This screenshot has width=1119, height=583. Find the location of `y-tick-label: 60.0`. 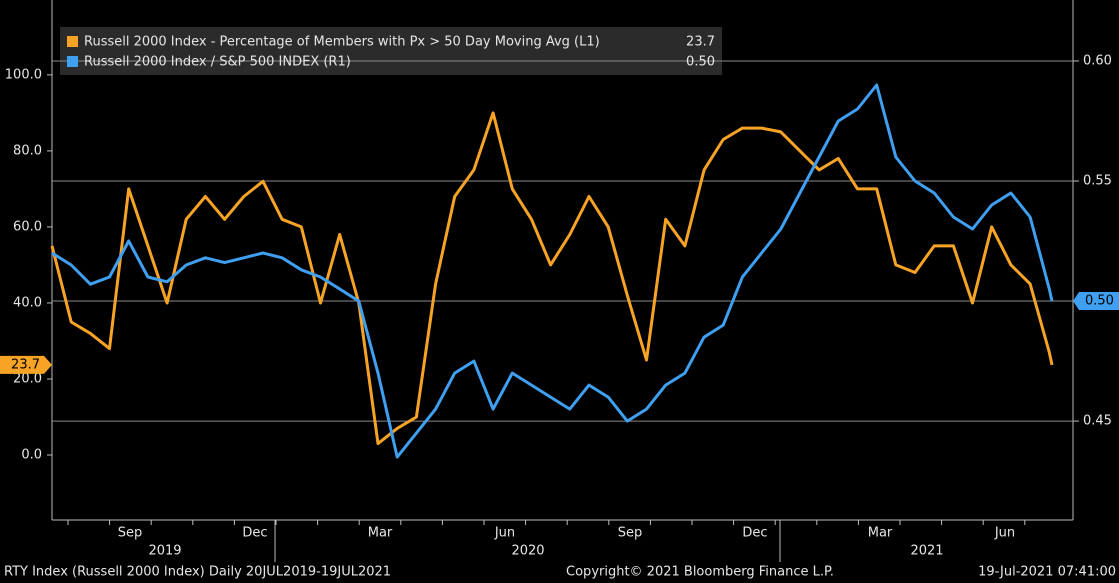

y-tick-label: 60.0 is located at coordinates (27, 226).